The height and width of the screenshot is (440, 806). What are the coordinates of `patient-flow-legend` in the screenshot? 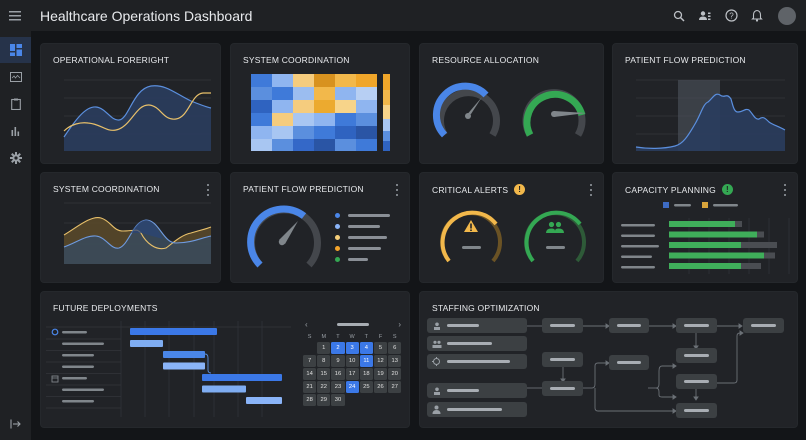 It's located at (362, 237).